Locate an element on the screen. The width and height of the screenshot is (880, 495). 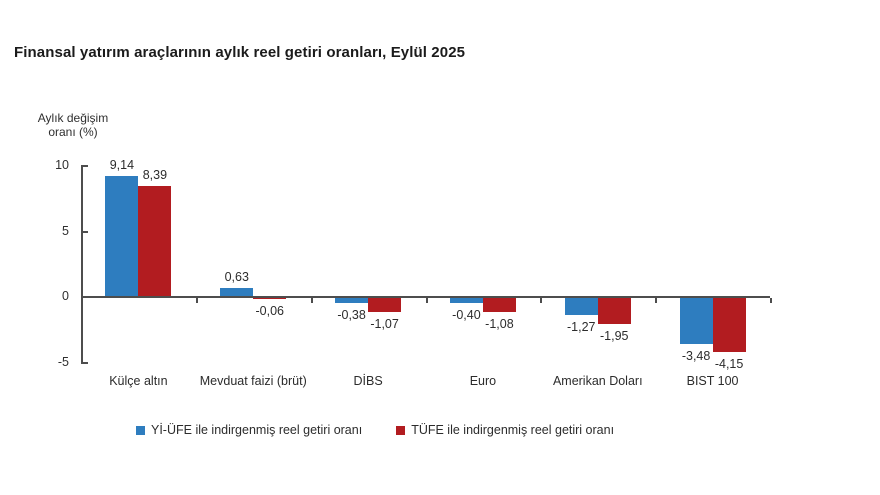
bar-yi̇-üfe-5 is located at coordinates (696, 321).